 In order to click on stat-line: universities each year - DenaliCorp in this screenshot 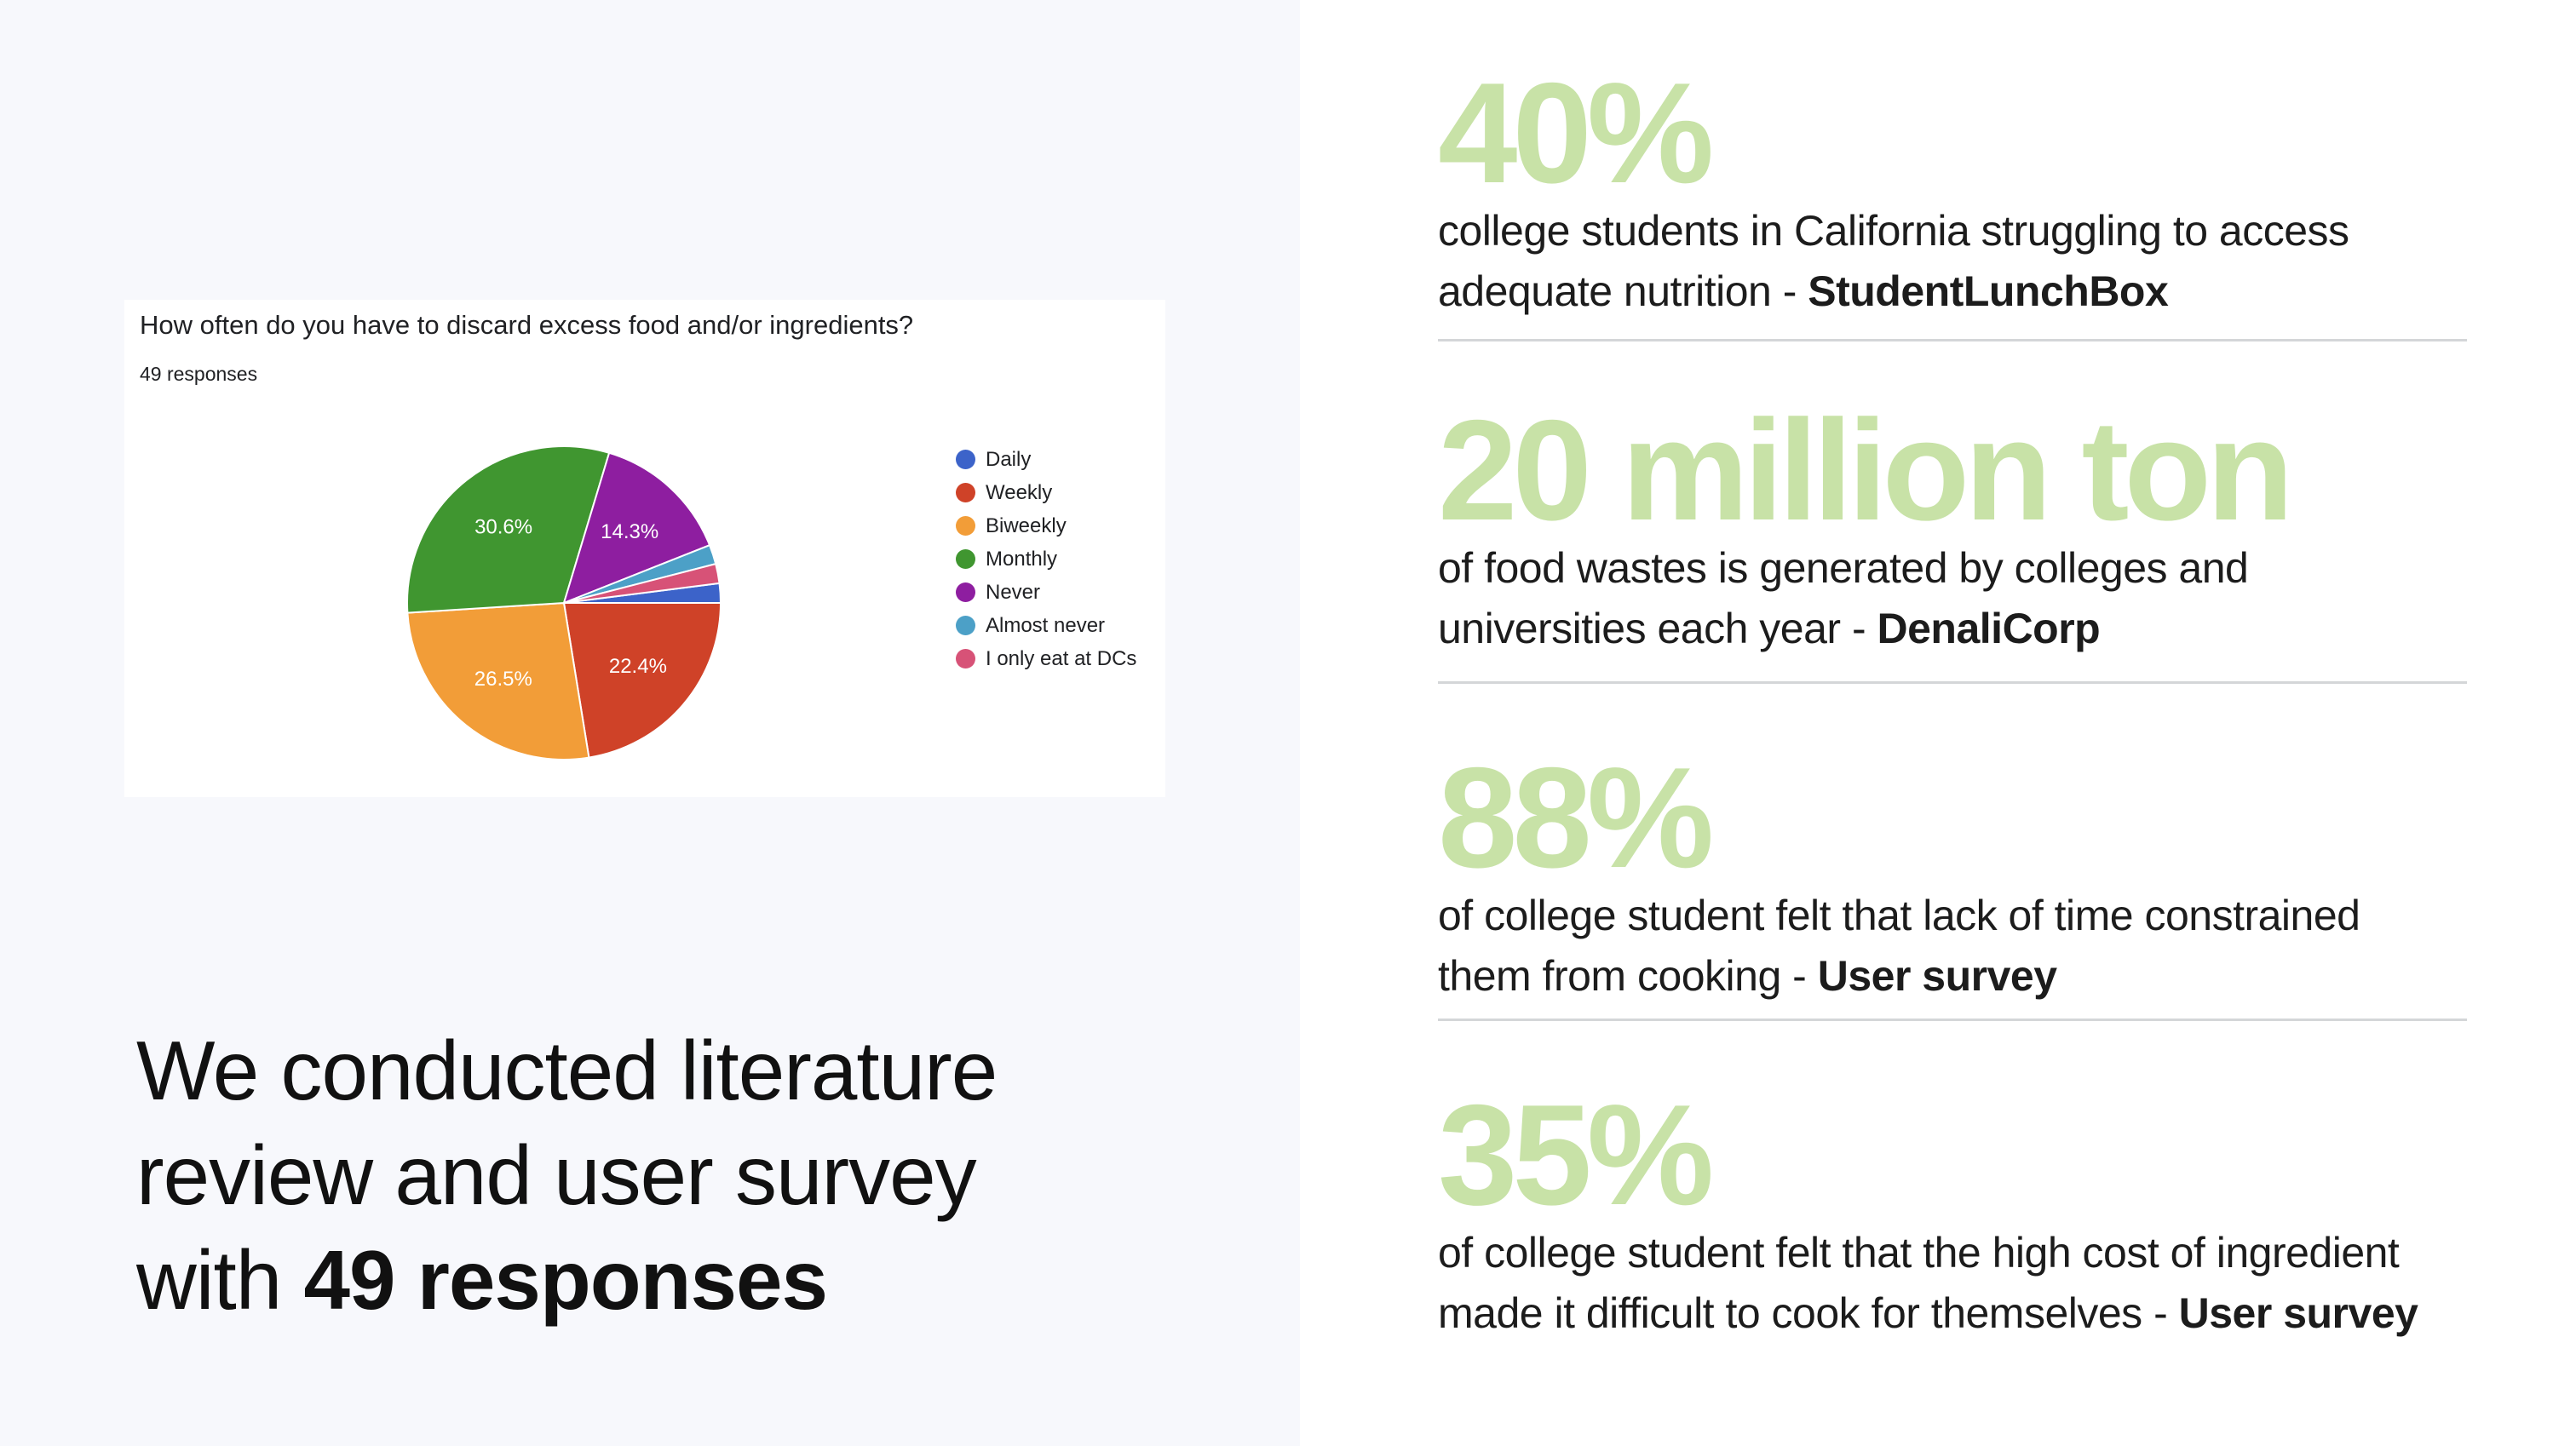, I will do `click(1992, 629)`.